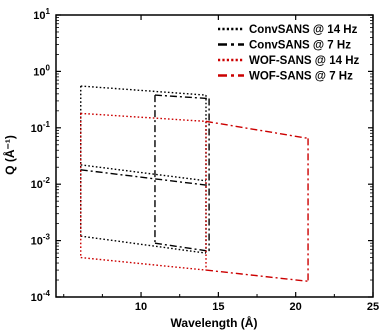  I want to click on y-axis-title: Q (Å⁻¹), so click(9, 155).